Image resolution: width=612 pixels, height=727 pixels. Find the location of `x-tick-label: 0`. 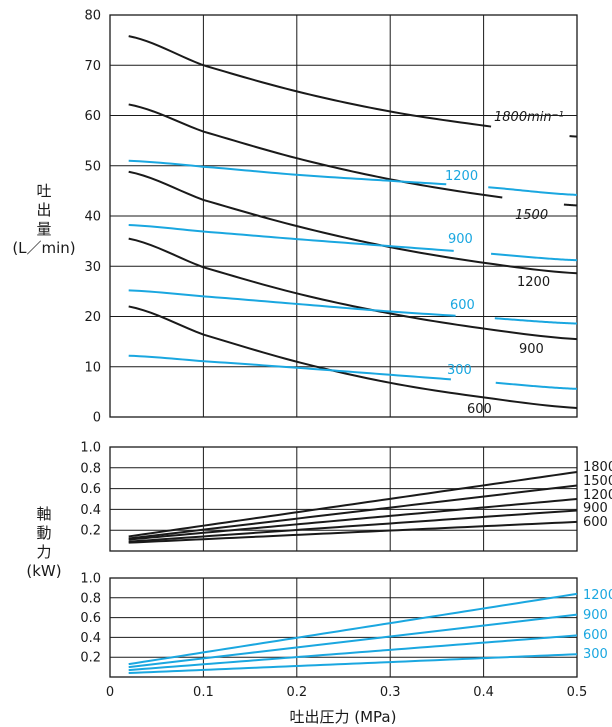

x-tick-label: 0 is located at coordinates (110, 692).